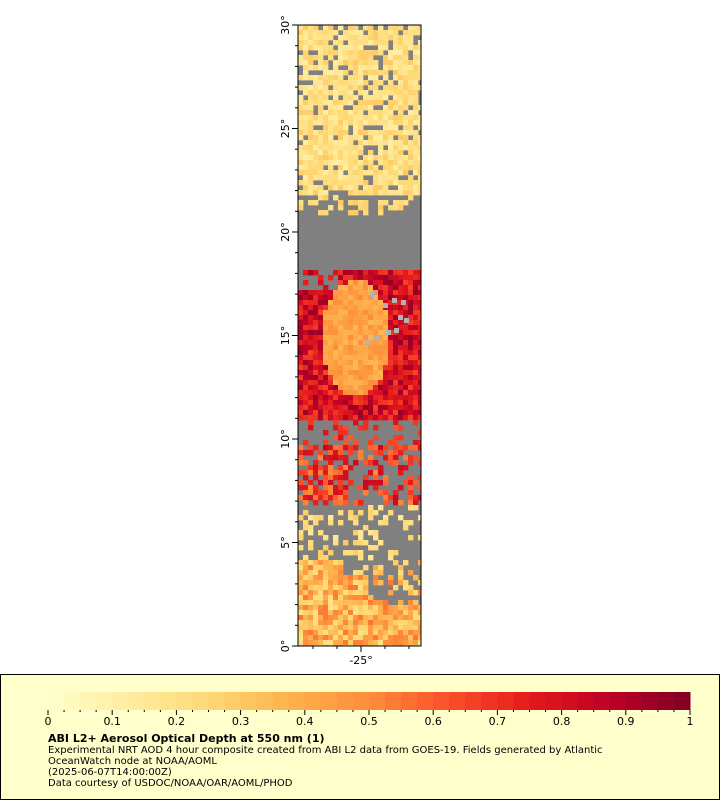 Image resolution: width=720 pixels, height=800 pixels. I want to click on colorbar-tick-label: 0, so click(48, 721).